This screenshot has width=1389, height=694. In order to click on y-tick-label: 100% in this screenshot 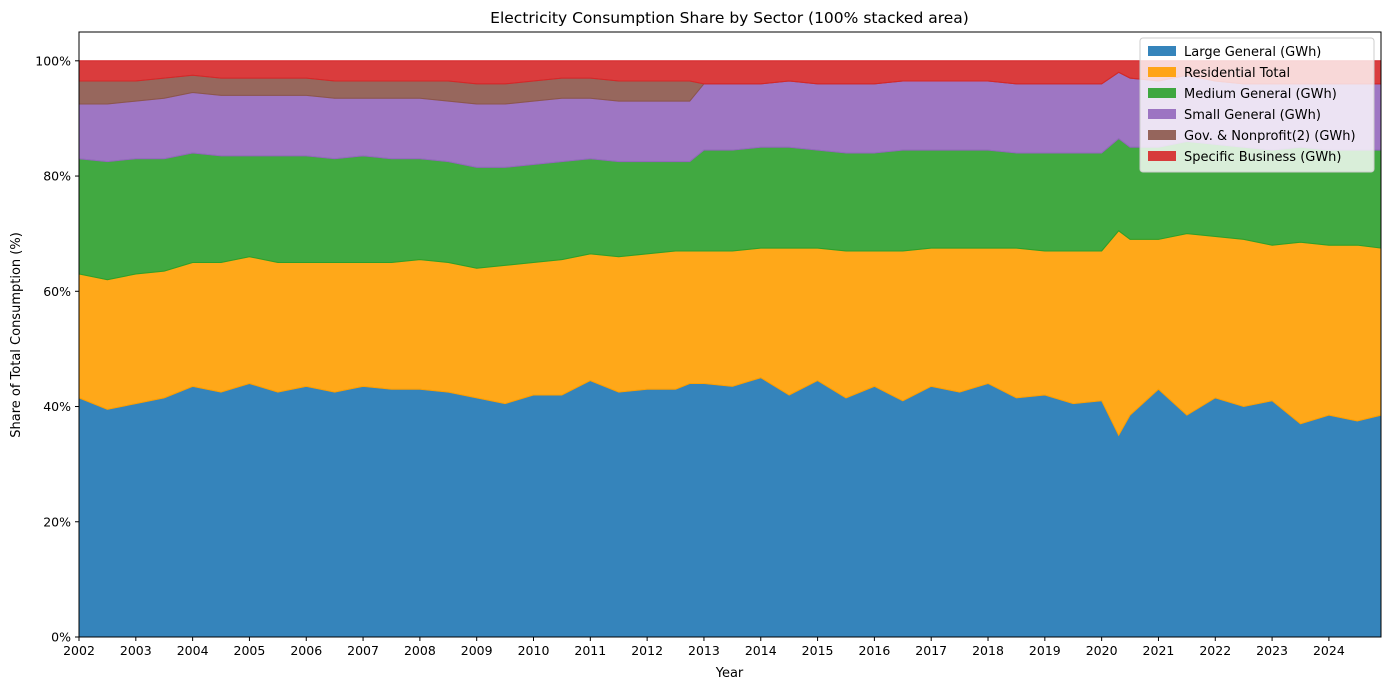, I will do `click(53, 60)`.